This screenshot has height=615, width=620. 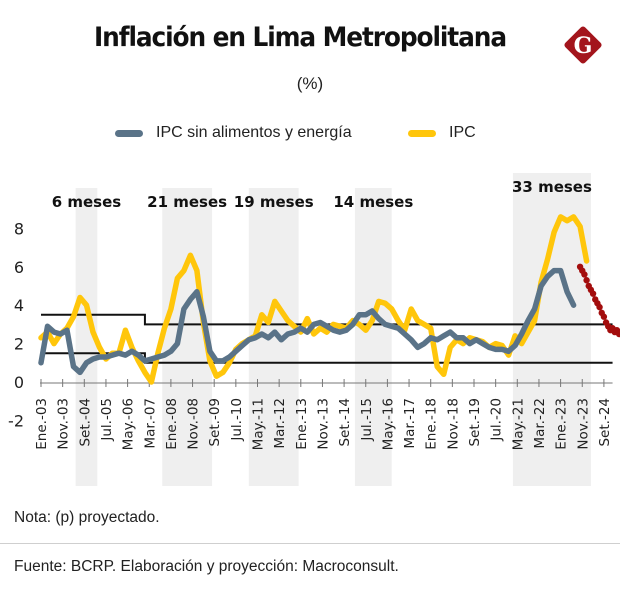 I want to click on legend-label-ipc: IPC, so click(x=462, y=132).